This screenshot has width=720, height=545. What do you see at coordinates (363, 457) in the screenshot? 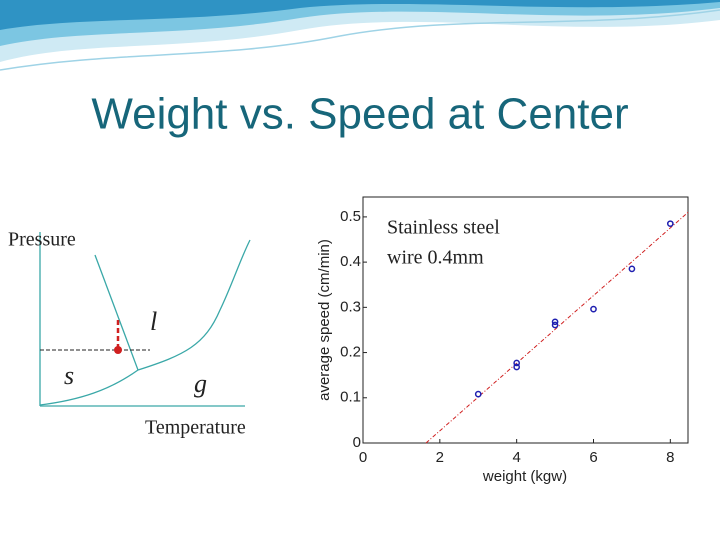
I see `x-tick-label: 0` at bounding box center [363, 457].